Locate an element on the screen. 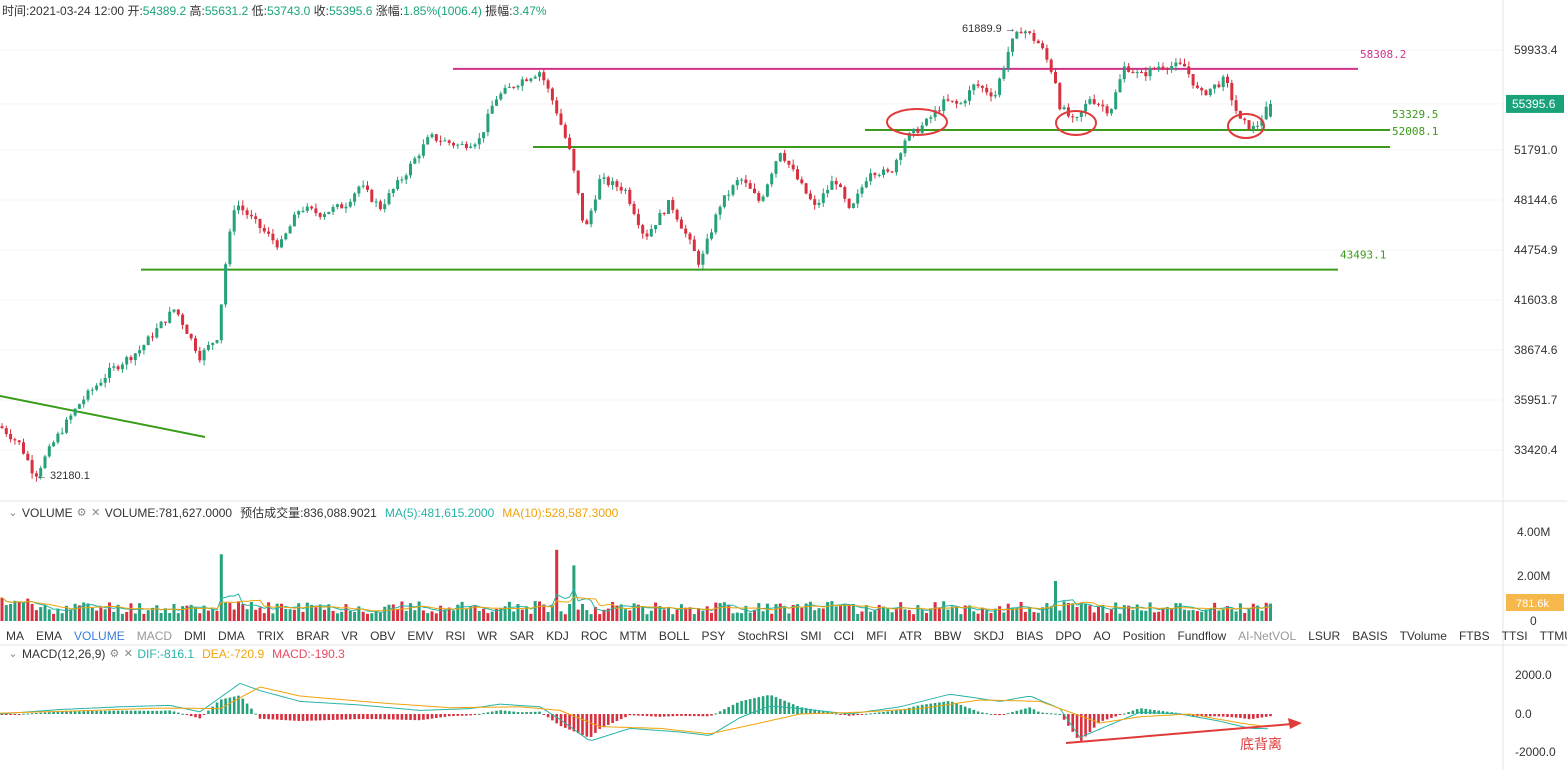 The image size is (1567, 770). indicator-tab-ai-netvol: AI-NetVOL is located at coordinates (1267, 636).